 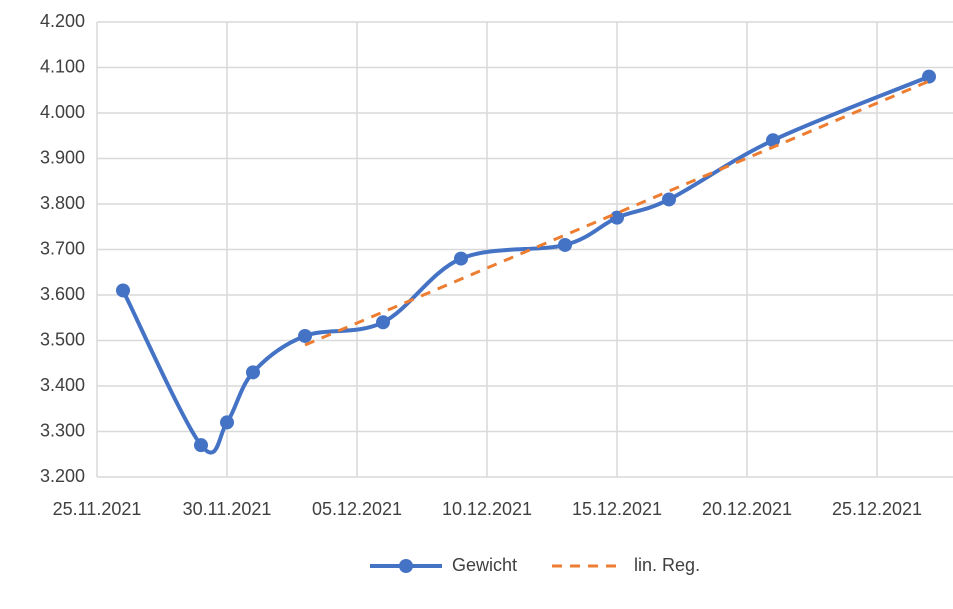 What do you see at coordinates (62, 294) in the screenshot?
I see `y-tick-label: 3.600` at bounding box center [62, 294].